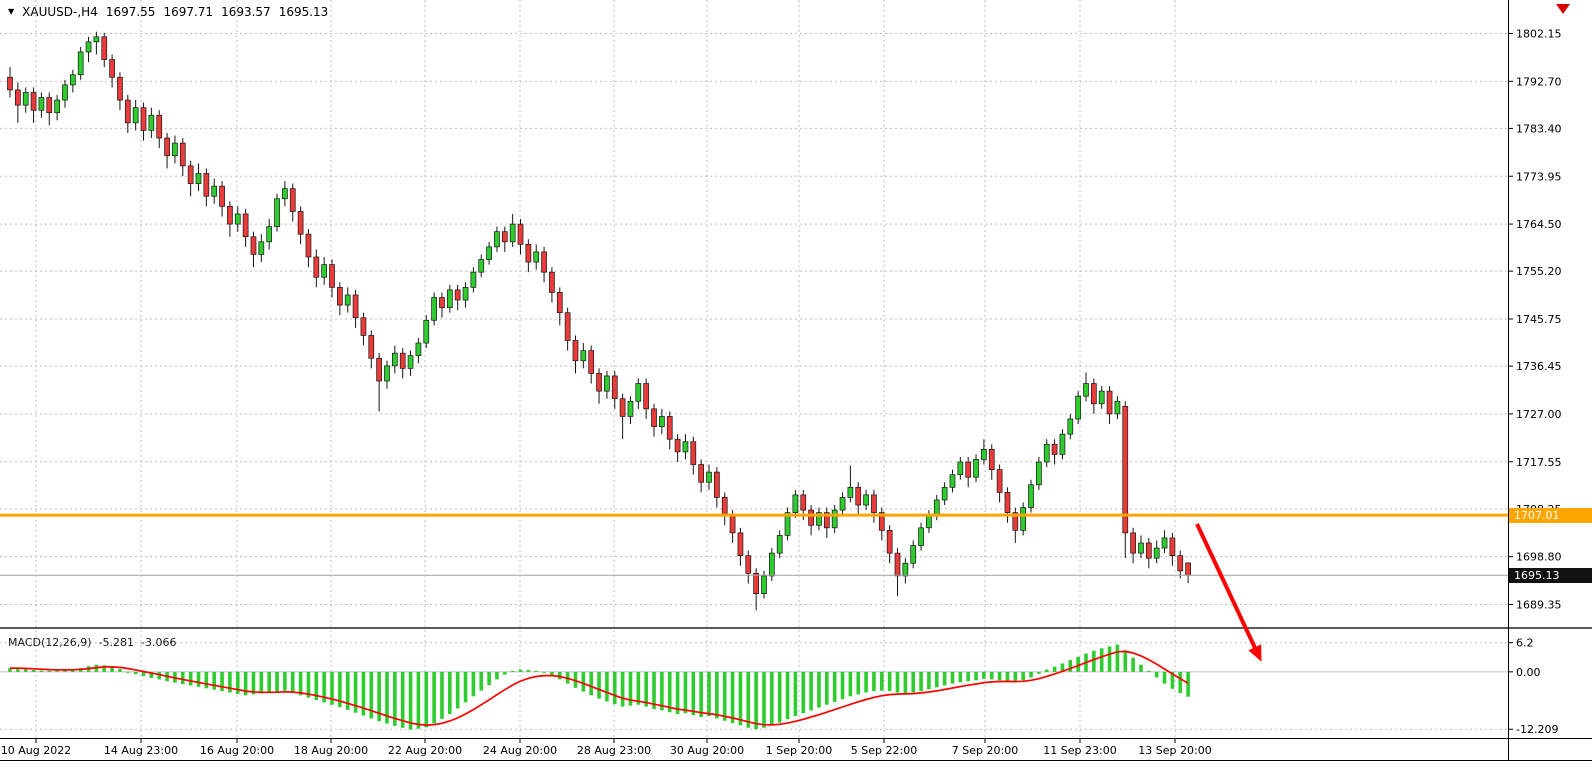 Image resolution: width=1592 pixels, height=772 pixels. What do you see at coordinates (11, 11) in the screenshot?
I see `chevron-down-icon: ▼` at bounding box center [11, 11].